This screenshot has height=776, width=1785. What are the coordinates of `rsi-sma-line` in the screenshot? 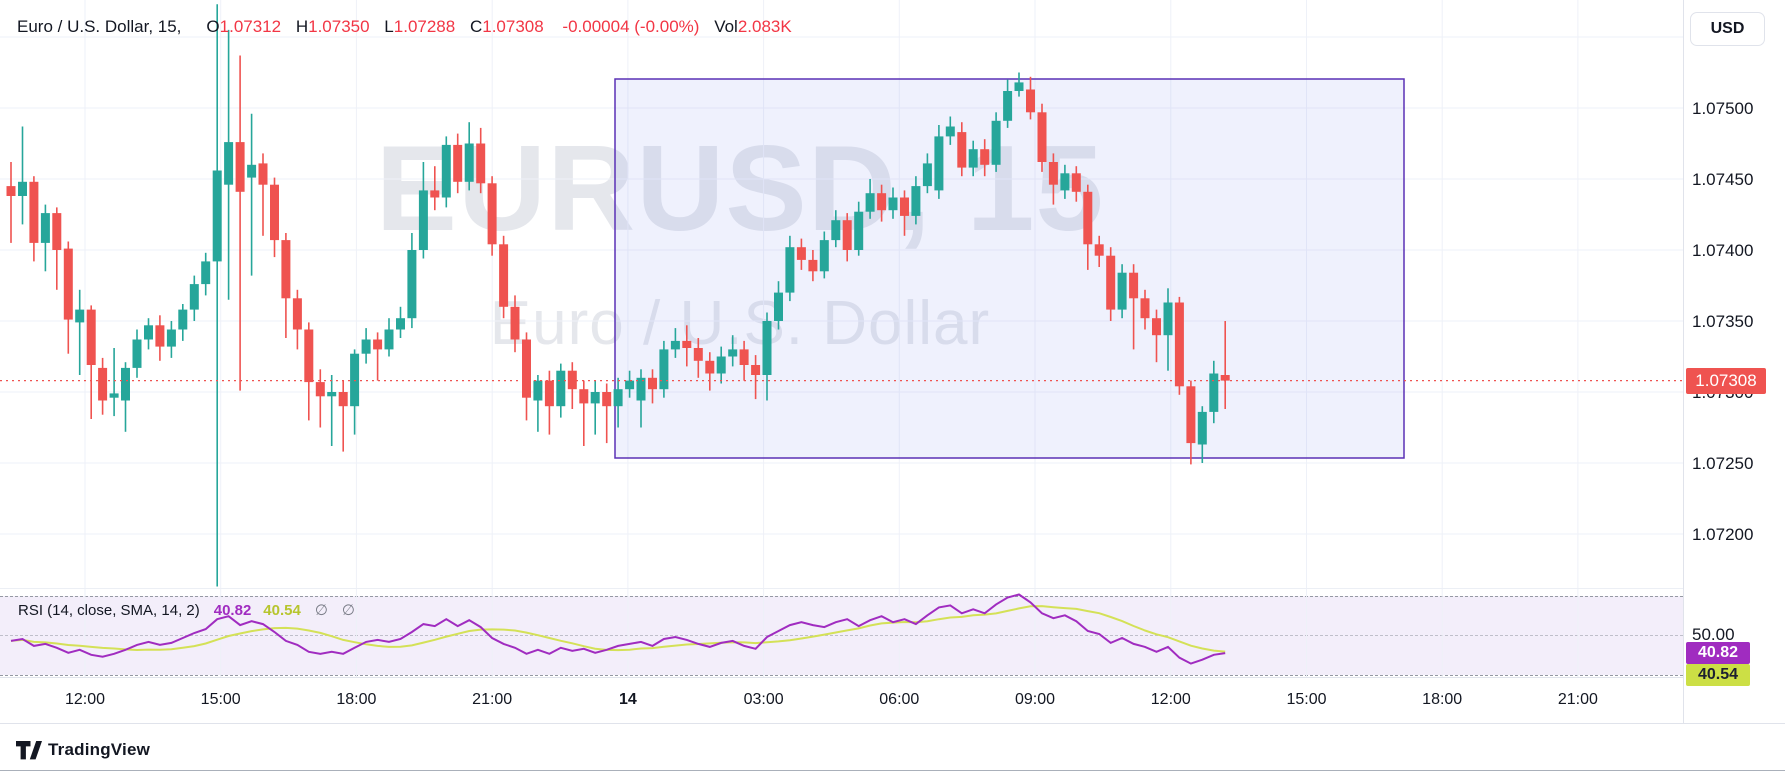 It's located at (618, 629).